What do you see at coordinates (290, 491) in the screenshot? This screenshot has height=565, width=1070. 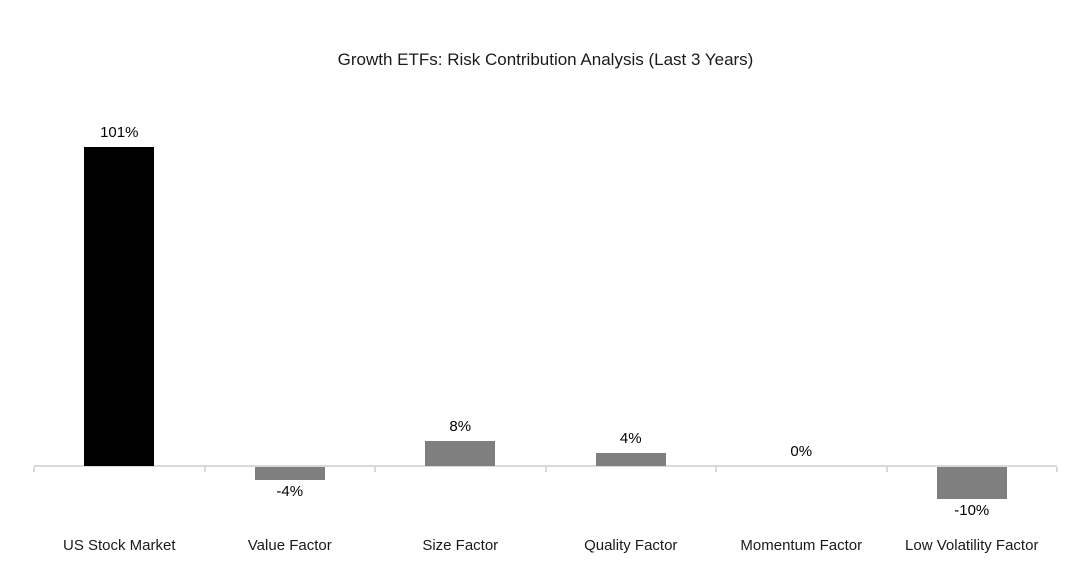 I see `value-label: -4%` at bounding box center [290, 491].